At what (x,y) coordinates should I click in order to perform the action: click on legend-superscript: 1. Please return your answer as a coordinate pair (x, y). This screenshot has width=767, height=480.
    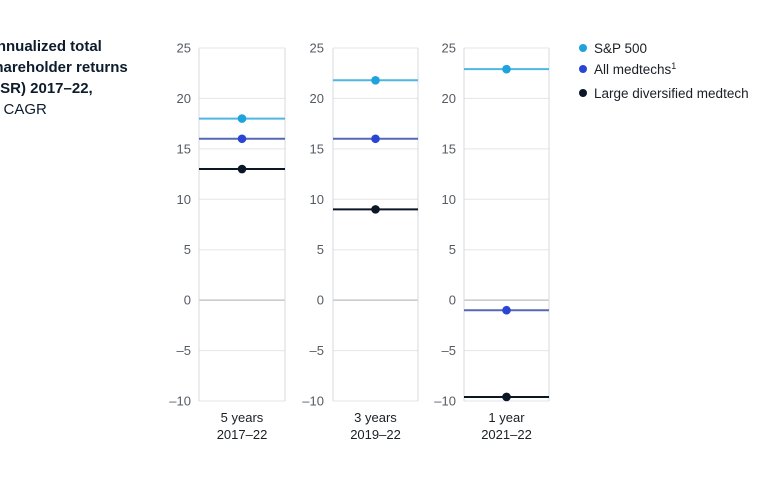
    Looking at the image, I should click on (673, 66).